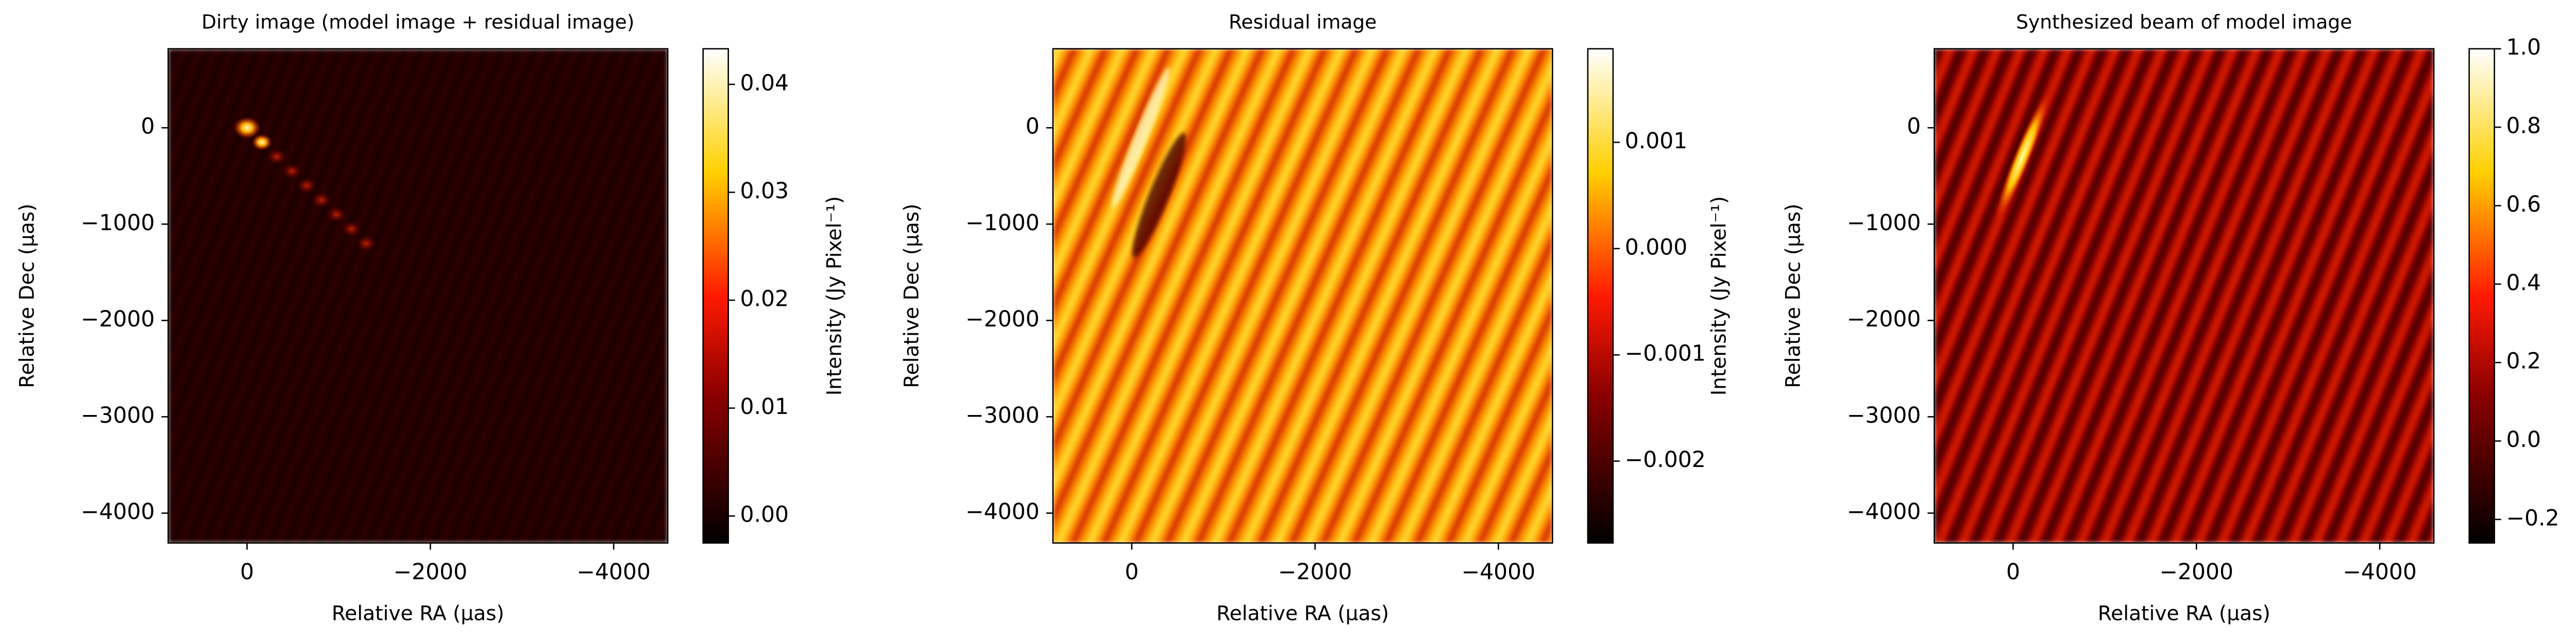  Describe the element at coordinates (2523, 283) in the screenshot. I see `colorbar-tick-label: 0.4` at that location.